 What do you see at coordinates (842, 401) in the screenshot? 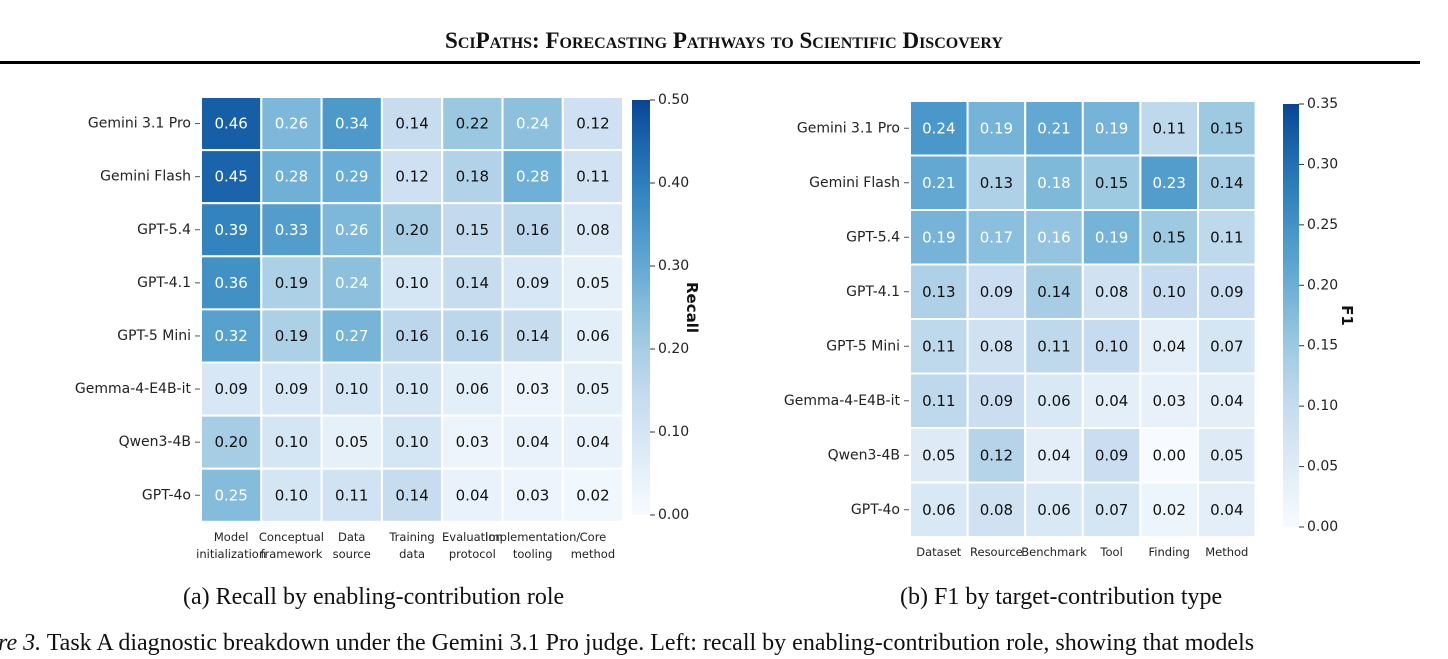
I see `row-label-b: Gemma-4-E4B-it` at bounding box center [842, 401].